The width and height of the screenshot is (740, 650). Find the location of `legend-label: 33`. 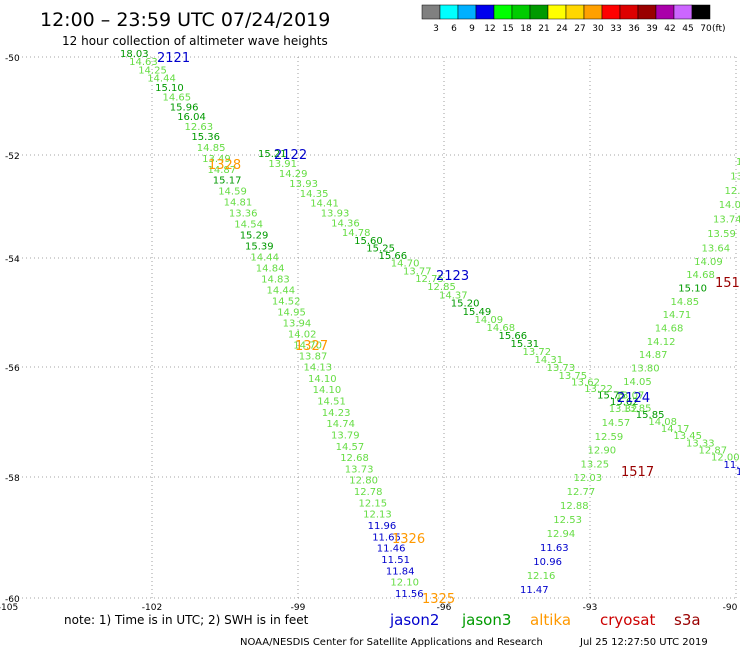

legend-label: 33 is located at coordinates (615, 29).